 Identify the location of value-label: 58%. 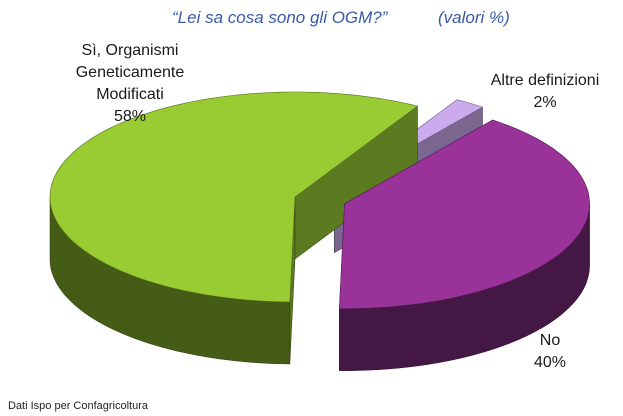
(130, 116).